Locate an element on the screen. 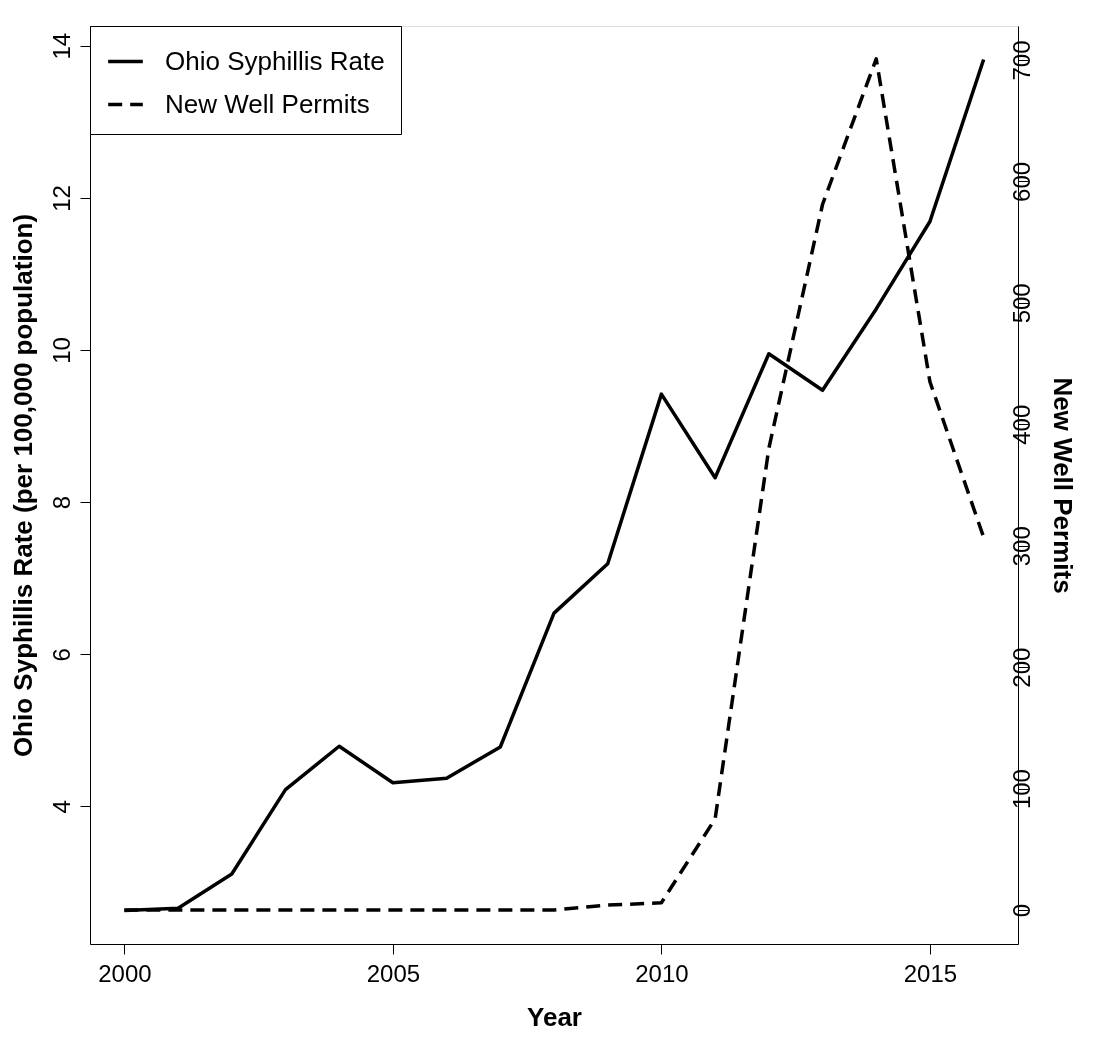 The height and width of the screenshot is (1061, 1104). x-axis-title: Year is located at coordinates (554, 1016).